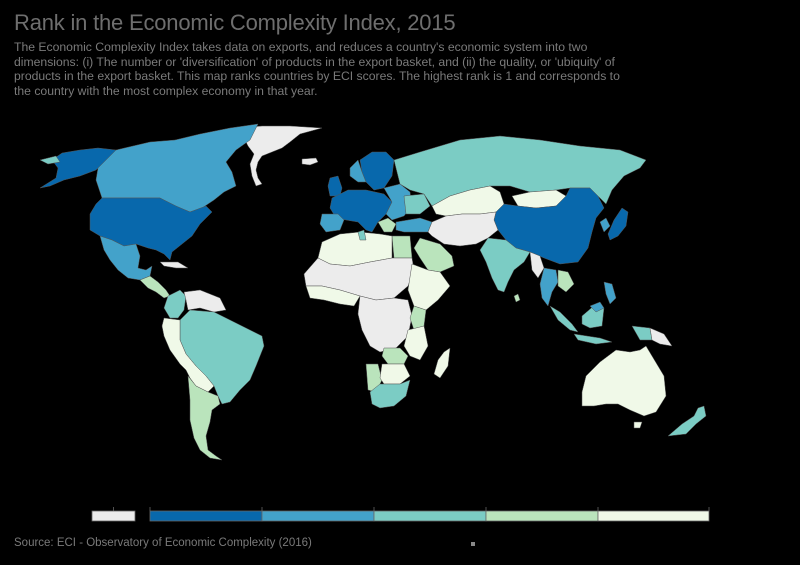 The width and height of the screenshot is (800, 565). What do you see at coordinates (429, 287) in the screenshot?
I see `region-horn-africa` at bounding box center [429, 287].